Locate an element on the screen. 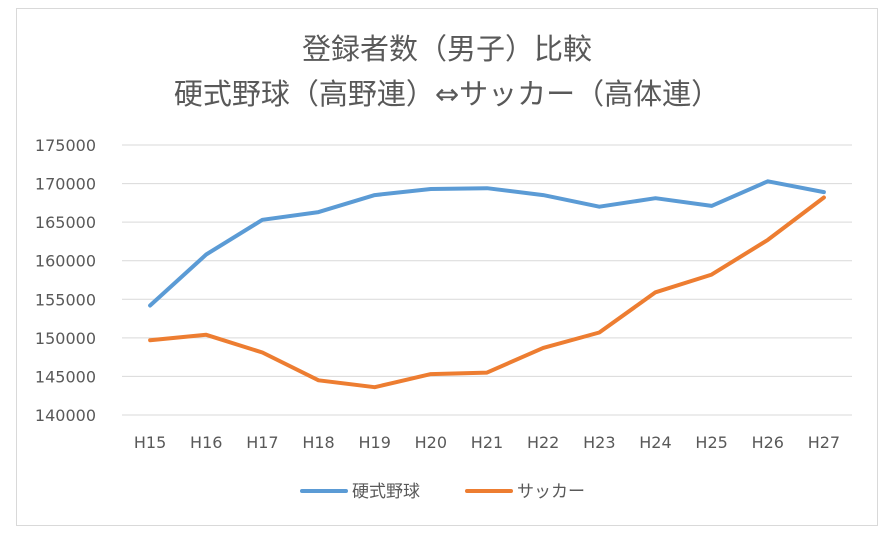  x-tick-label: H20 is located at coordinates (431, 442).